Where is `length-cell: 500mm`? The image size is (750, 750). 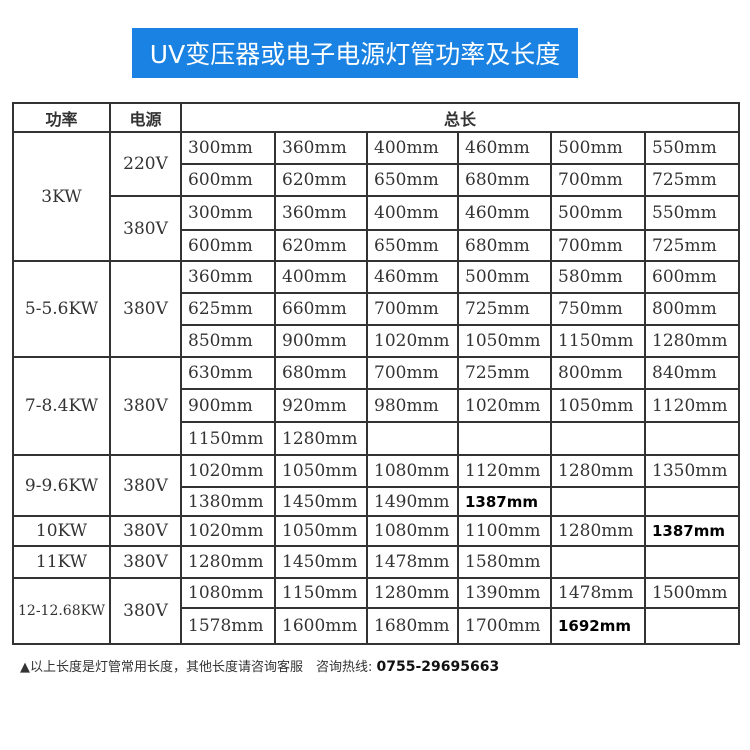 length-cell: 500mm is located at coordinates (598, 213).